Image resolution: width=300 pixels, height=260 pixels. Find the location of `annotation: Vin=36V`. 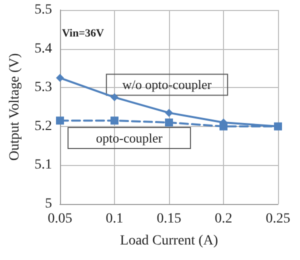

annotation: Vin=36V is located at coordinates (83, 34).